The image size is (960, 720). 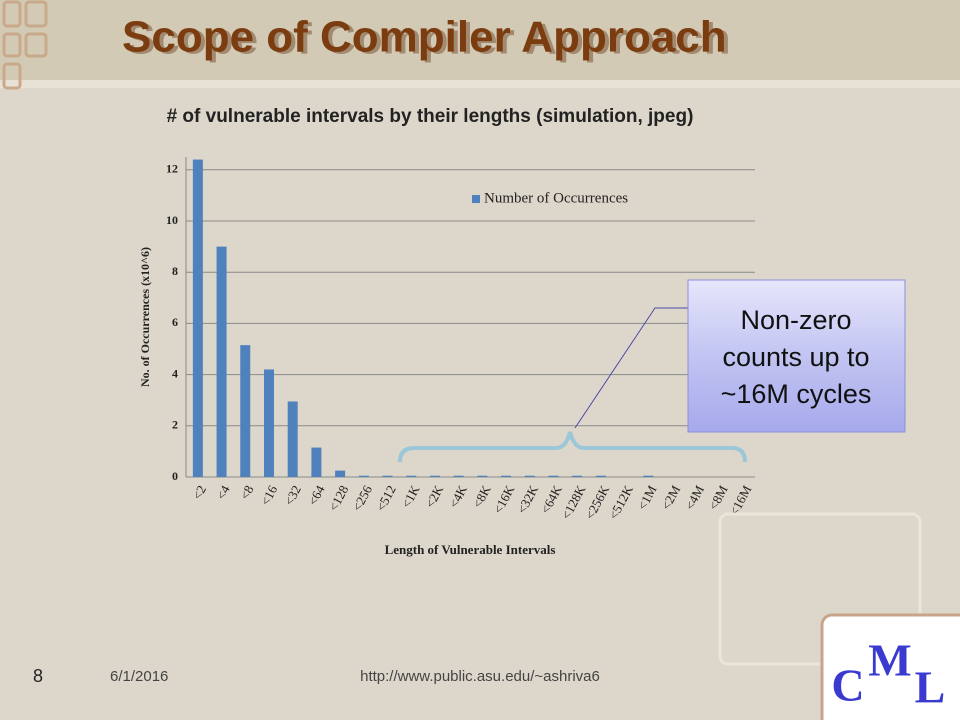 What do you see at coordinates (145, 317) in the screenshot?
I see `y-axis-title: No. of Occurrences (x10^6)` at bounding box center [145, 317].